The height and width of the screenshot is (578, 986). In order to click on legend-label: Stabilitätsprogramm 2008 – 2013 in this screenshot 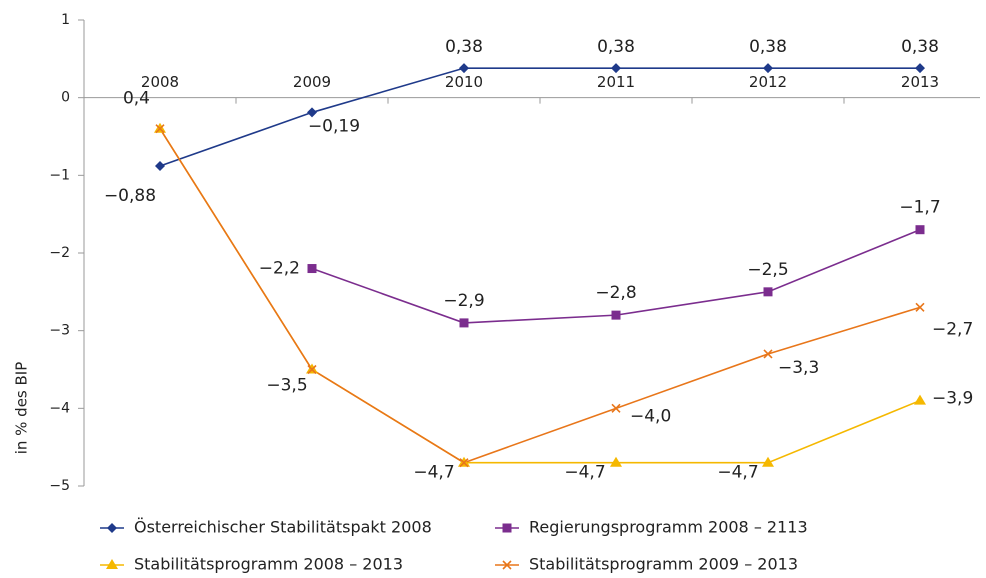, I will do `click(268, 564)`.